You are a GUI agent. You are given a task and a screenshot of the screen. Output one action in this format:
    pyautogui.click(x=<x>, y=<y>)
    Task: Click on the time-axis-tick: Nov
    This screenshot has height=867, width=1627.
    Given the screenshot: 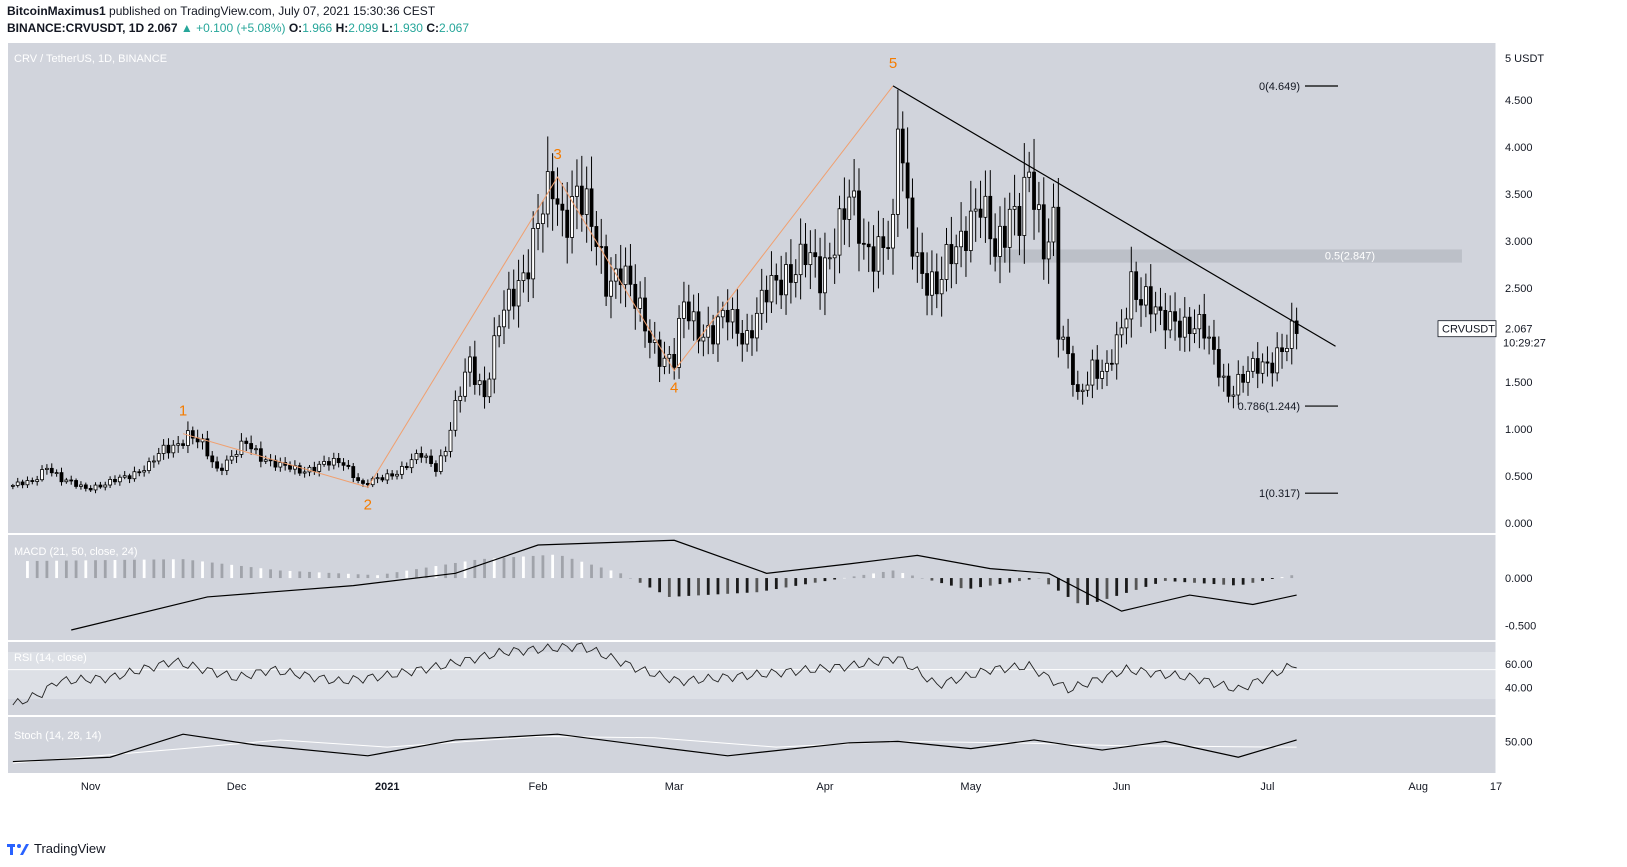 What is the action you would take?
    pyautogui.click(x=91, y=787)
    